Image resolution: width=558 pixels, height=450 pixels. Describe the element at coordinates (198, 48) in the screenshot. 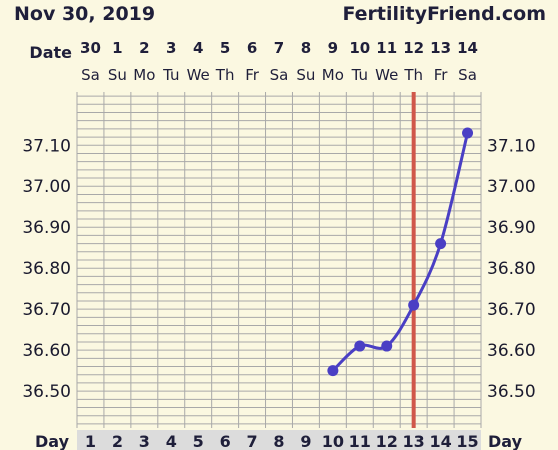

I see `date-label: 4` at that location.